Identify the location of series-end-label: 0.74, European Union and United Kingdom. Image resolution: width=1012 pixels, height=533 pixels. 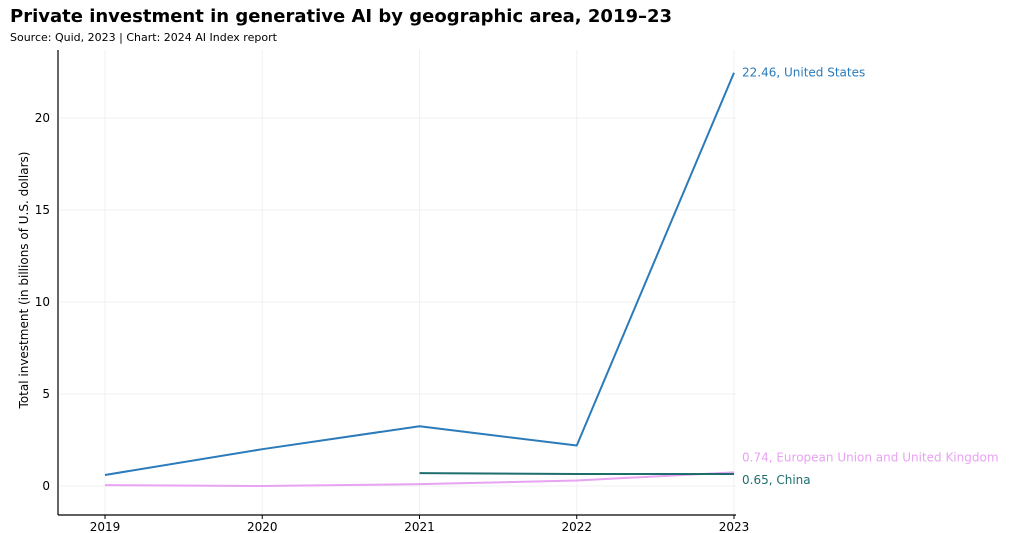
(870, 457).